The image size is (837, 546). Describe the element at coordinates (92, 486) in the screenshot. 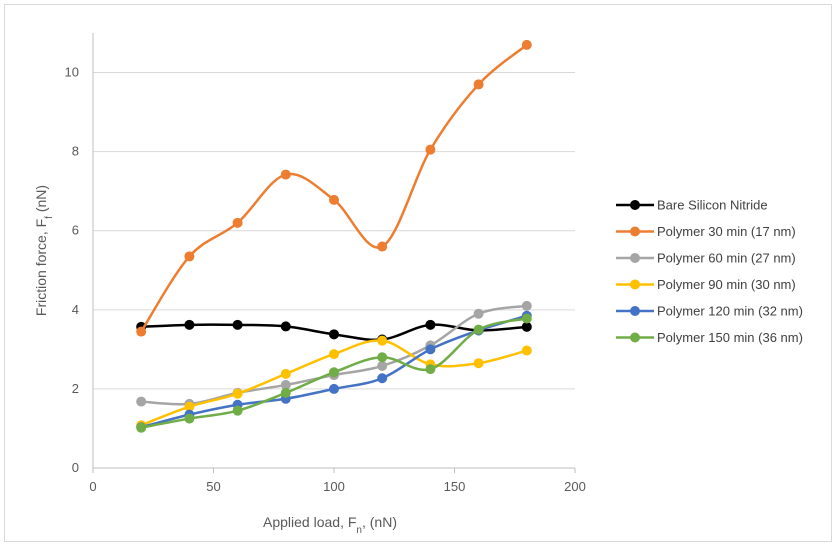

I see `x-tick-label: 0` at that location.